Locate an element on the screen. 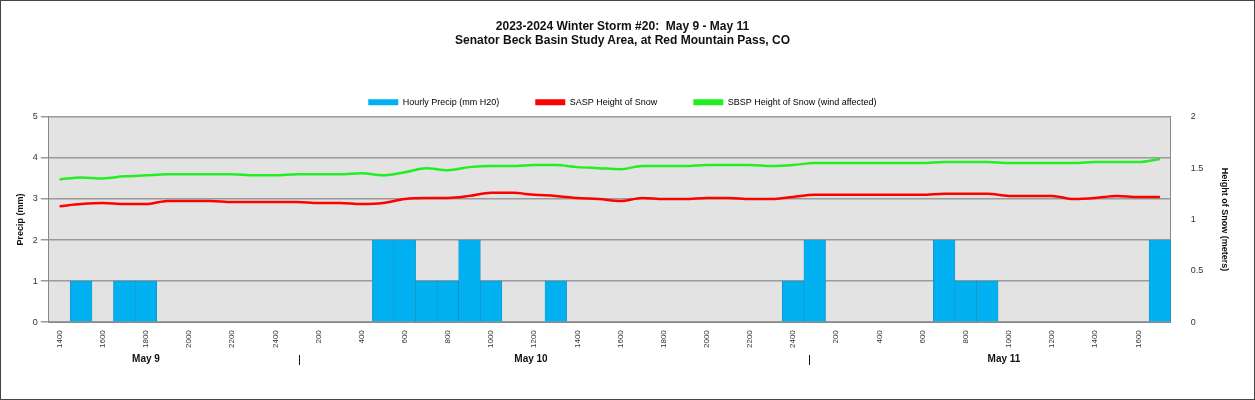 This screenshot has width=1255, height=400. chart-title: 2023-2024 Winter Storm #20: May 9 - May 11 is located at coordinates (622, 25).